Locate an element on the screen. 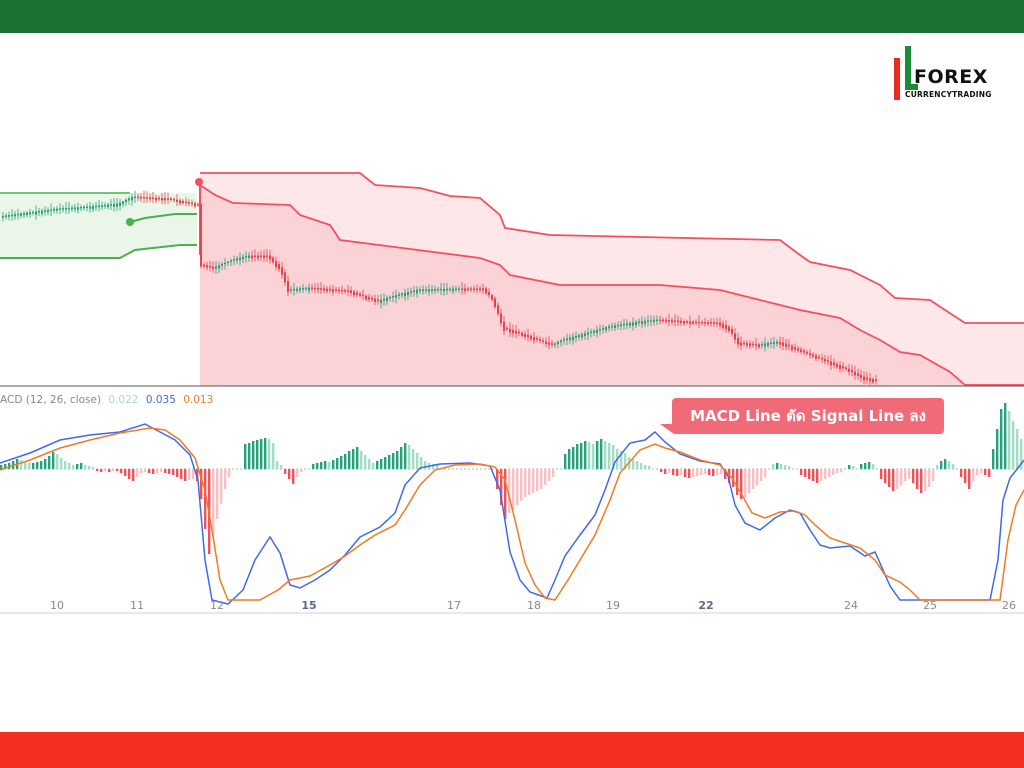 Image resolution: width=1024 pixels, height=768 pixels. logo-word: FOREX is located at coordinates (951, 77).